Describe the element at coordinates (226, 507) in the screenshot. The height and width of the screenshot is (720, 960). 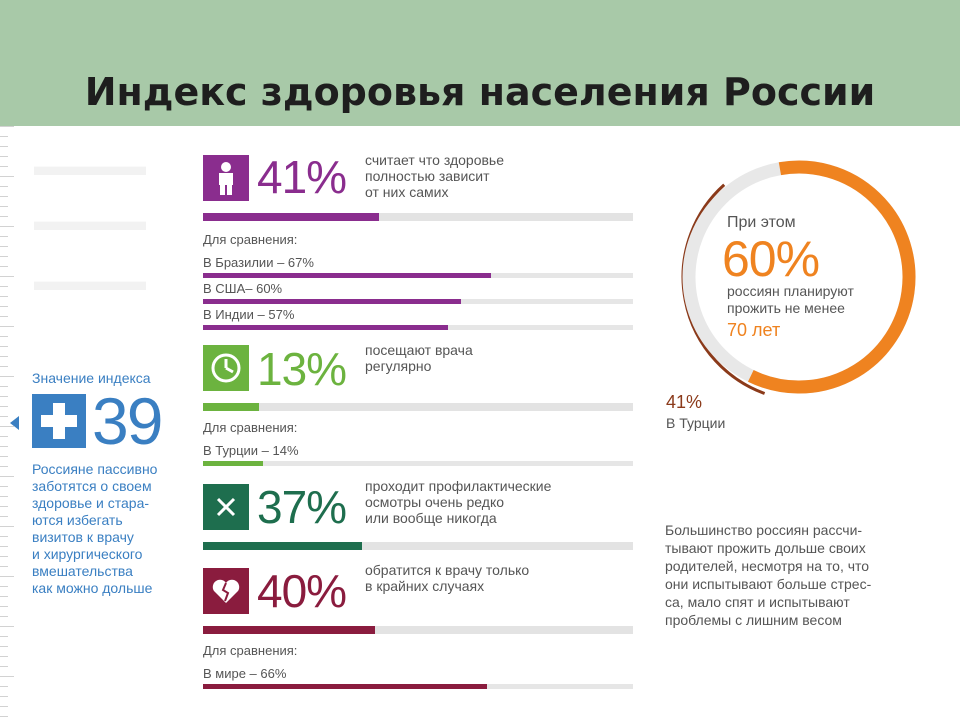
I see `x-icon` at that location.